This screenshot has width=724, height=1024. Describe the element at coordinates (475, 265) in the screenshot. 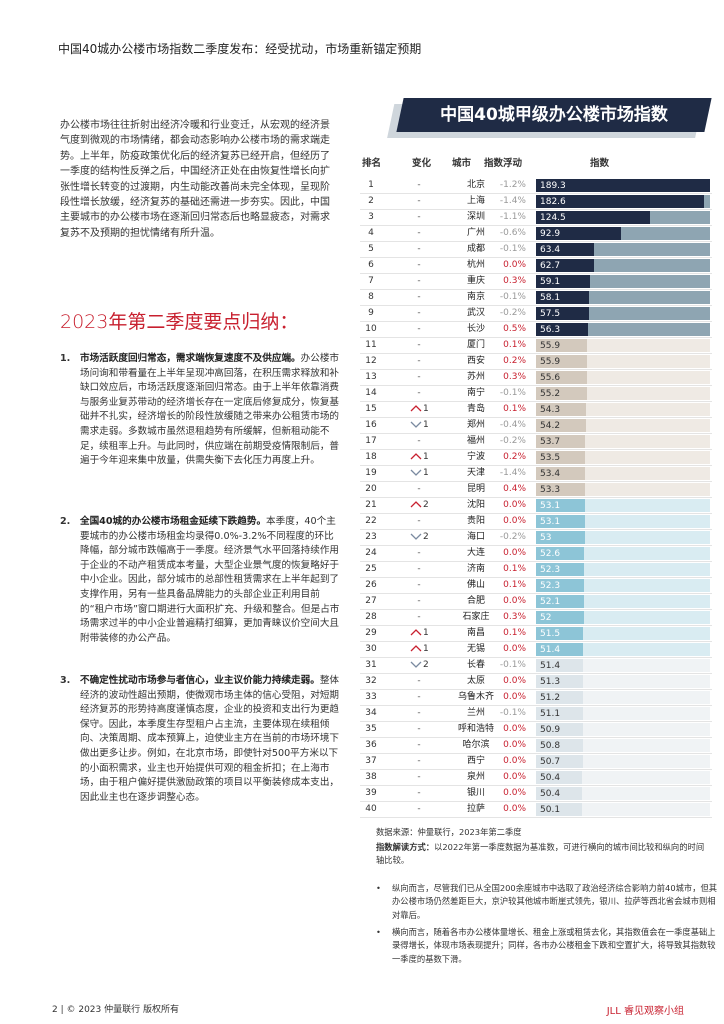

I see `city: 杭州` at that location.